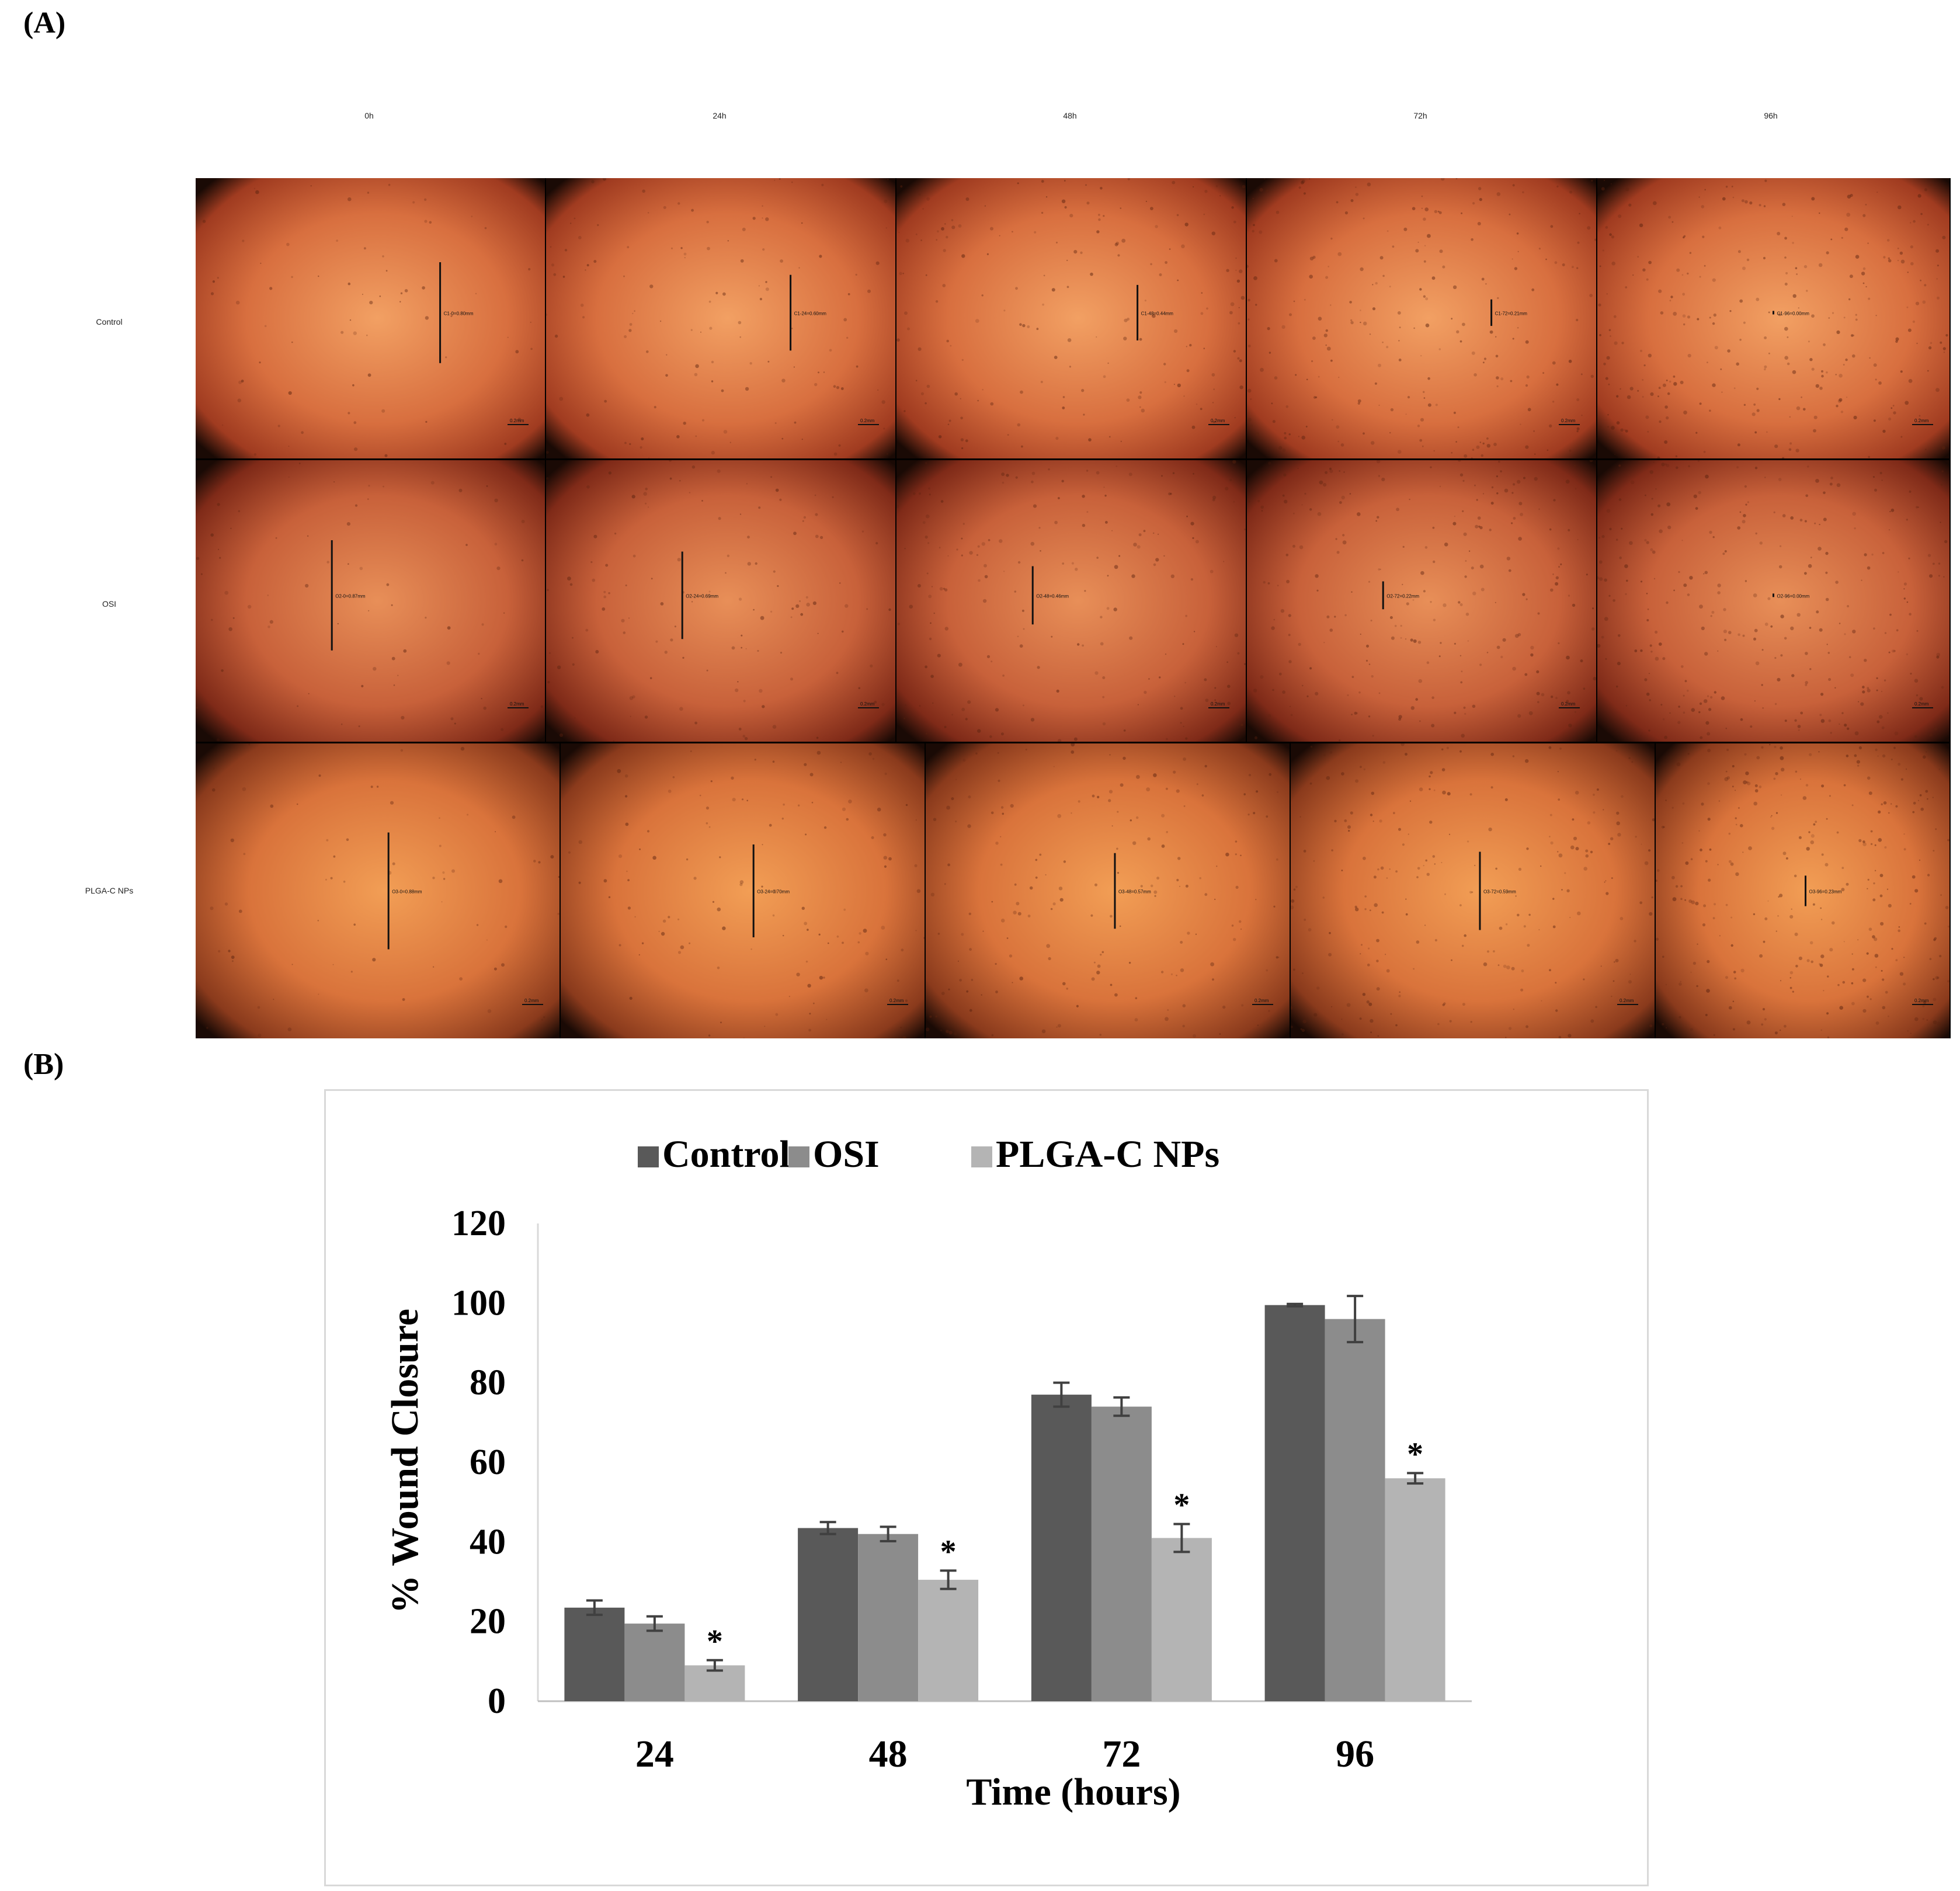 The height and width of the screenshot is (1891, 1960). Describe the element at coordinates (1825, 892) in the screenshot. I see `wound-gap-measurement: O3-96=0.23mm` at that location.